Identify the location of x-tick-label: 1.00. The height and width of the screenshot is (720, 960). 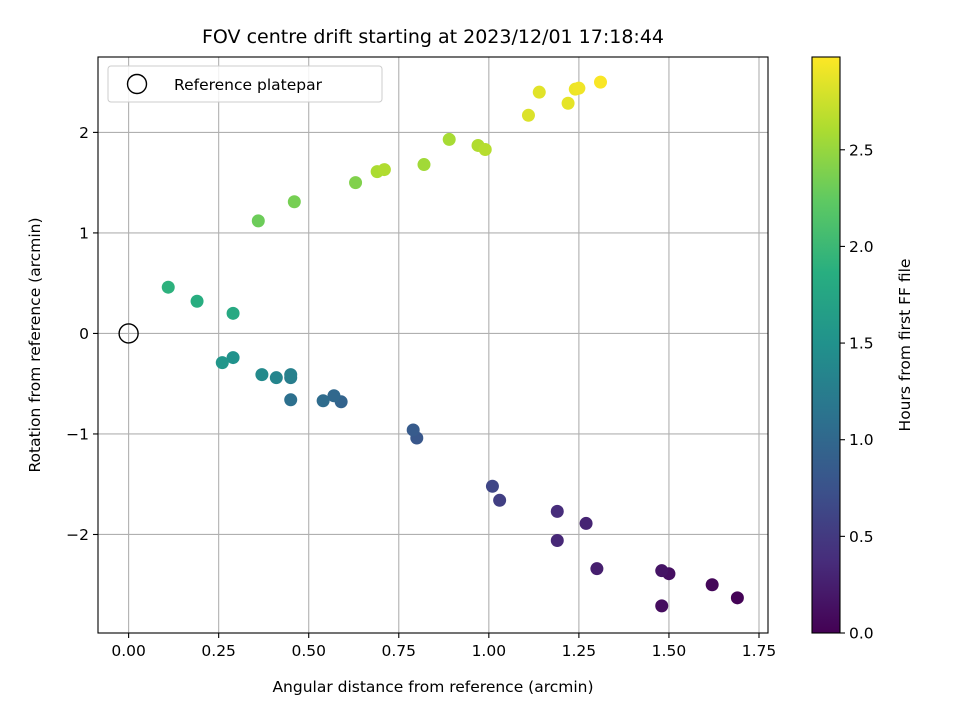
(489, 651).